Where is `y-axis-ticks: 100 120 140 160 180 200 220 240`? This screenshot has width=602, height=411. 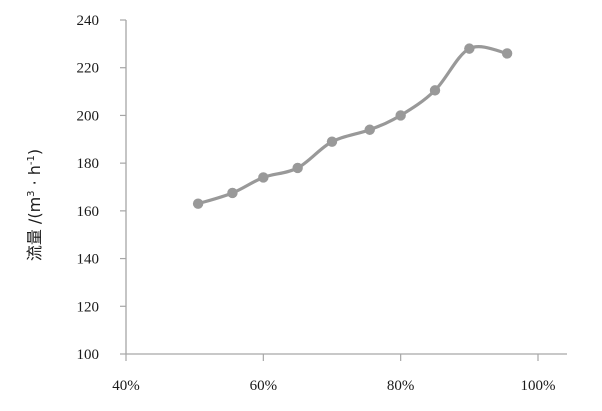 y-axis-ticks: 100 120 140 160 180 200 220 240 is located at coordinates (101, 188).